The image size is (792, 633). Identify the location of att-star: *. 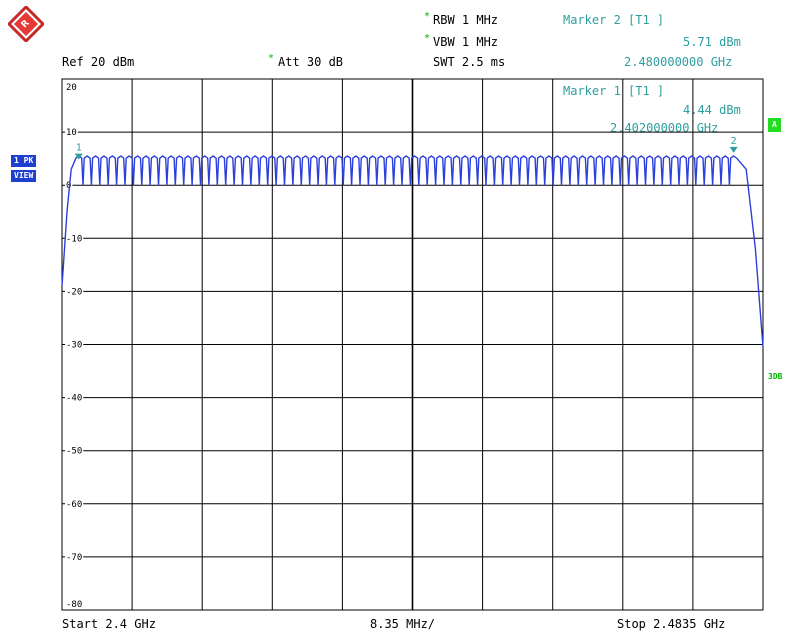
(271, 58).